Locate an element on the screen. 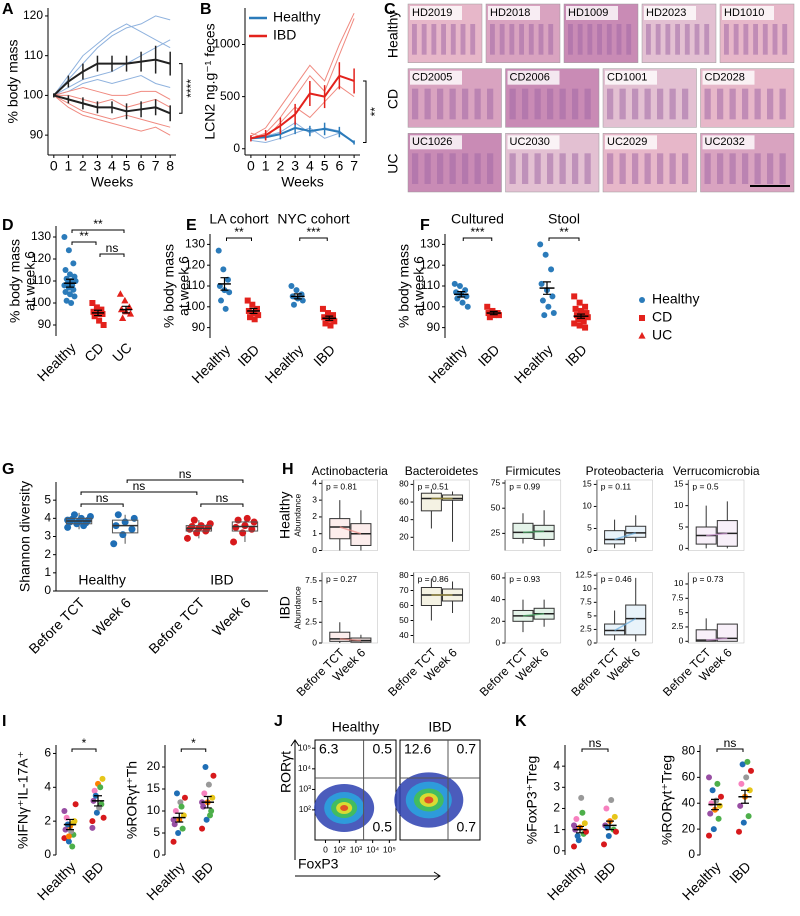 The height and width of the screenshot is (916, 800). y-axis-label: RORγt is located at coordinates (286, 772).